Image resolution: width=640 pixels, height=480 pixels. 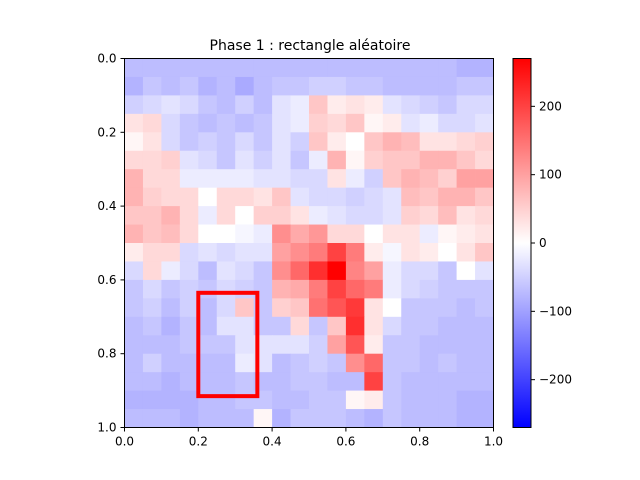 What do you see at coordinates (272, 442) in the screenshot?
I see `x-tick-label: 0.4` at bounding box center [272, 442].